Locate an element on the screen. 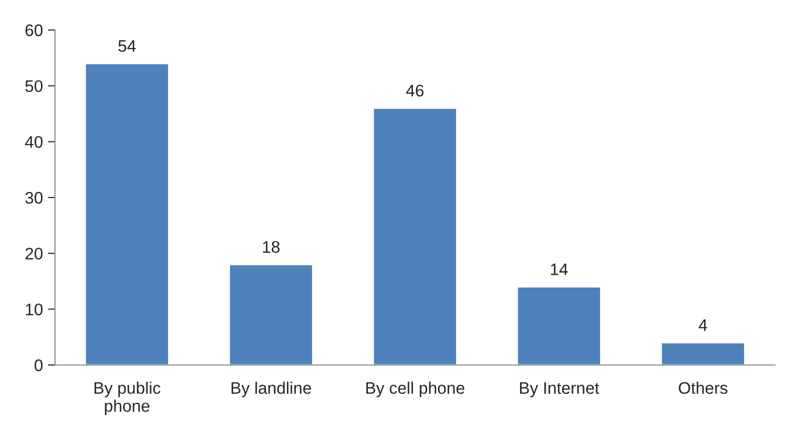 This screenshot has height=434, width=790. x-tick-label: By landline is located at coordinates (272, 390).